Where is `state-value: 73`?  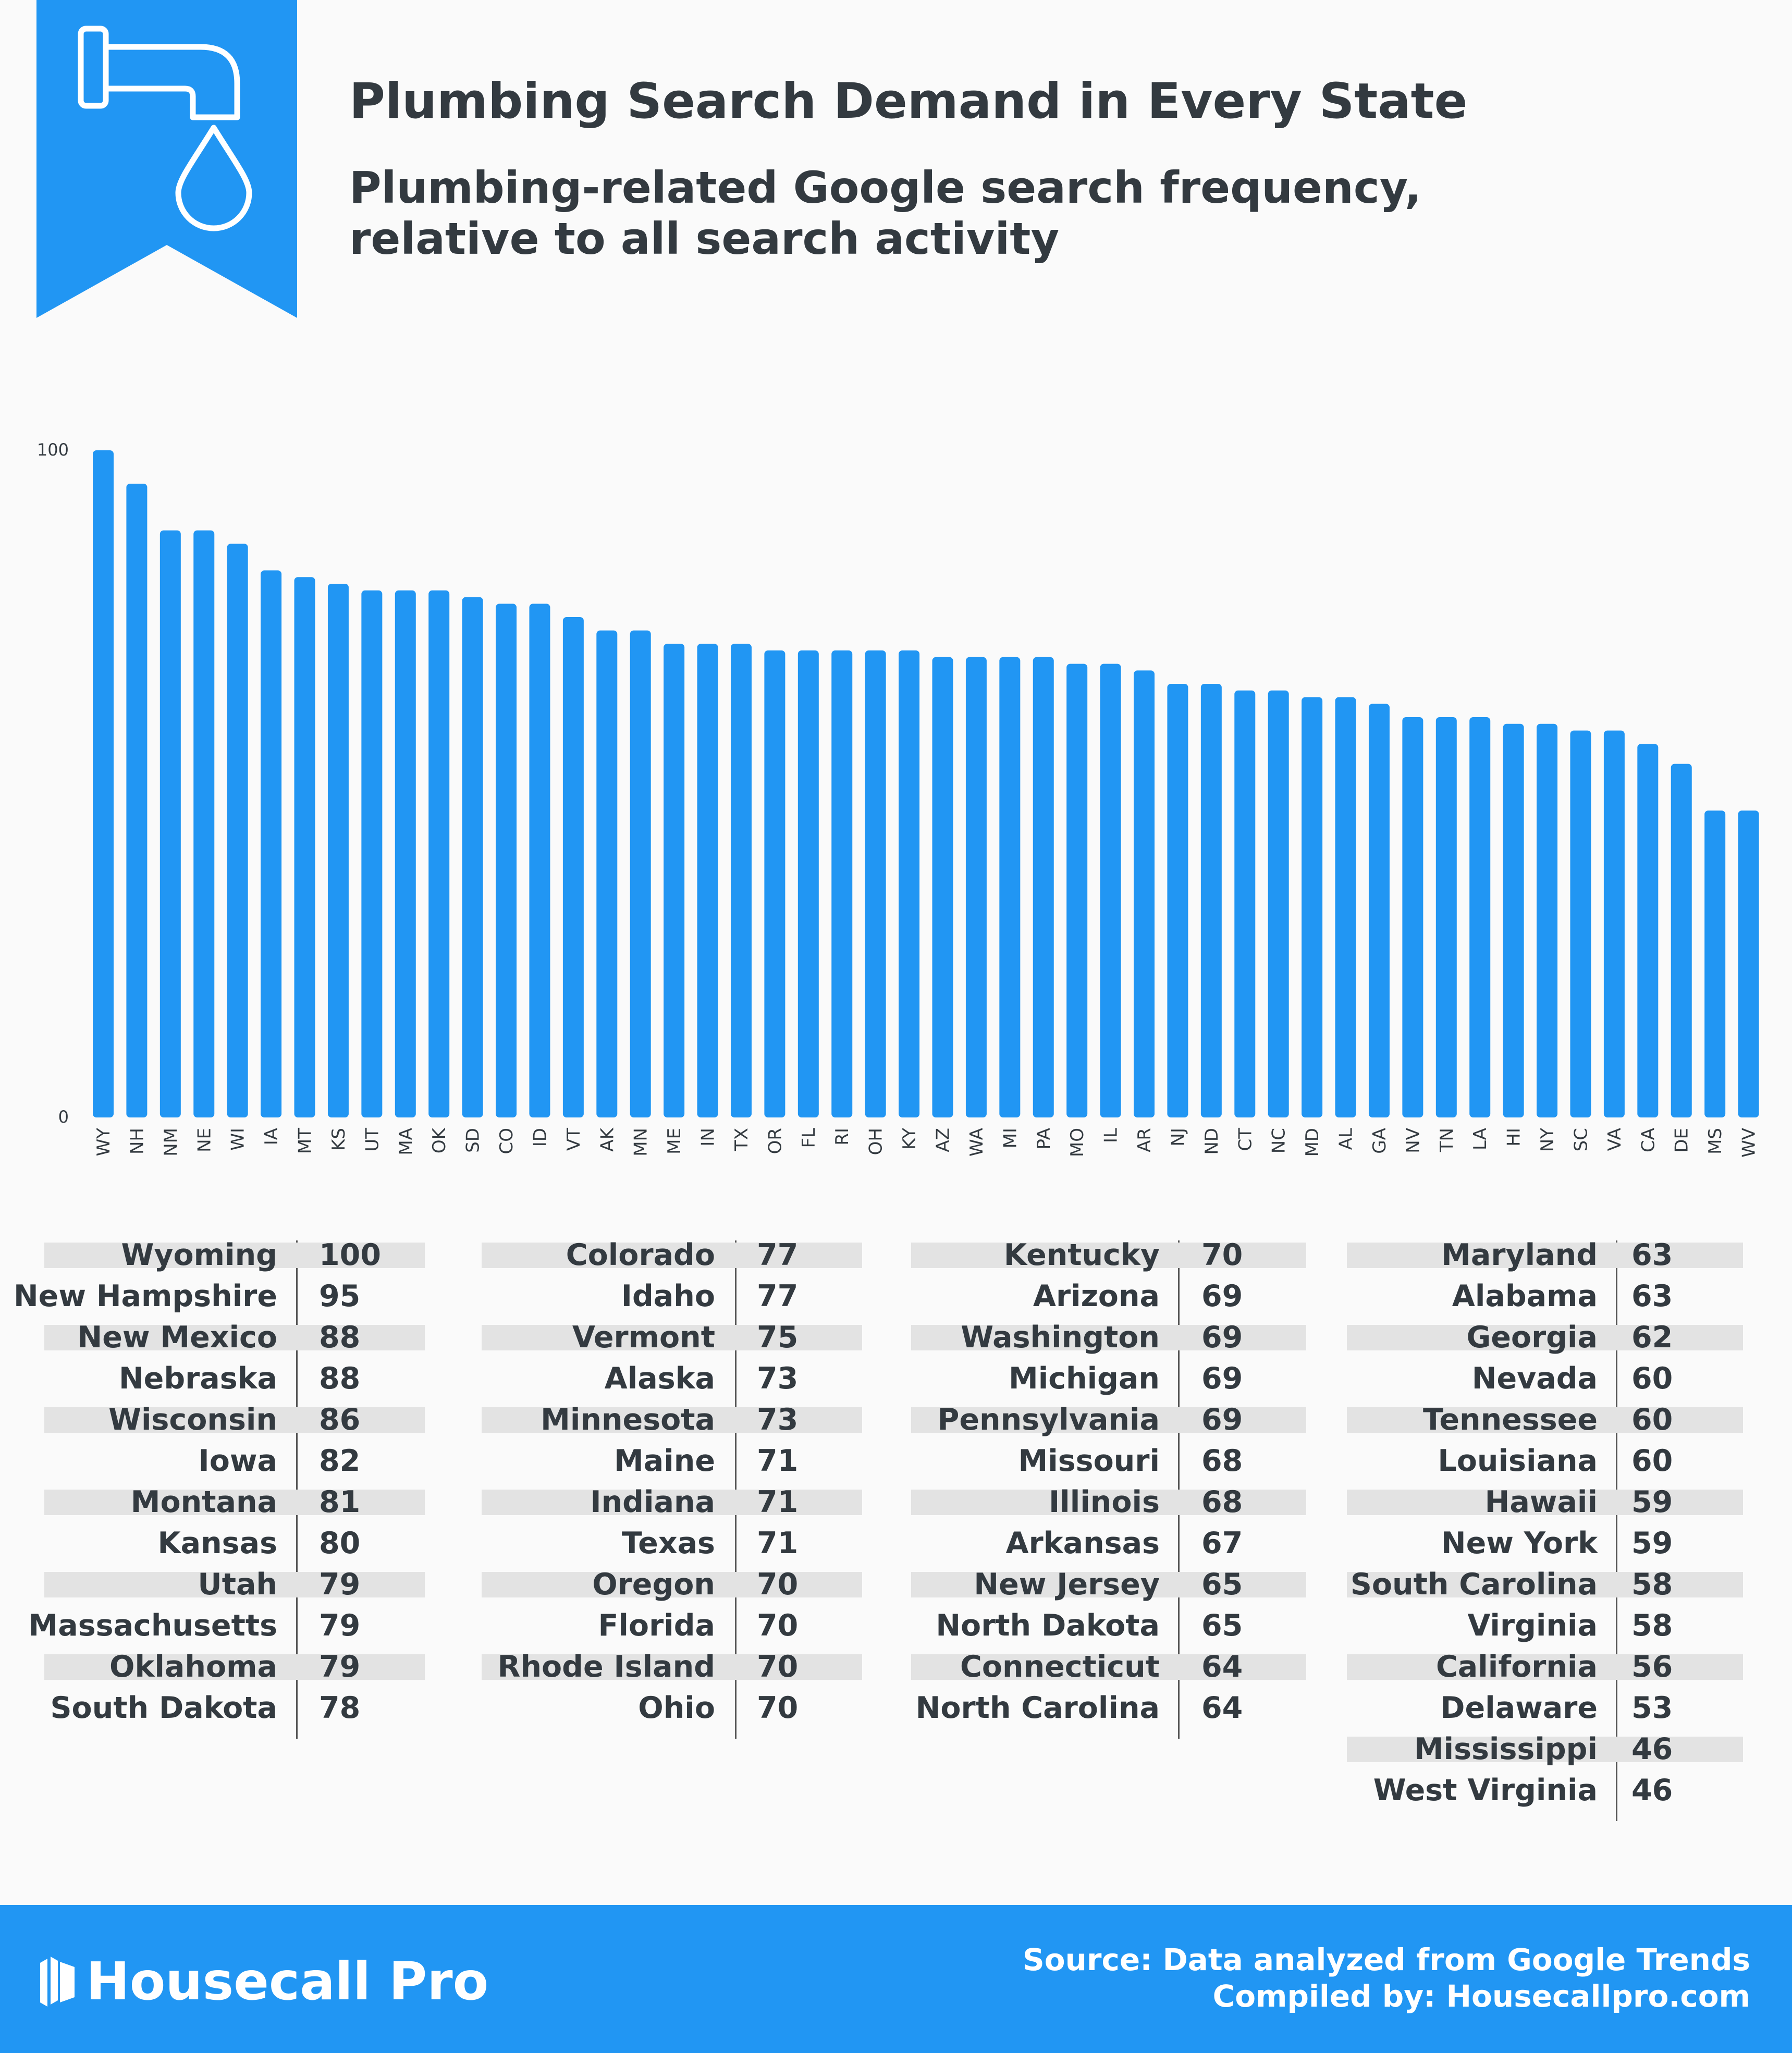
state-value: 73 is located at coordinates (778, 1420).